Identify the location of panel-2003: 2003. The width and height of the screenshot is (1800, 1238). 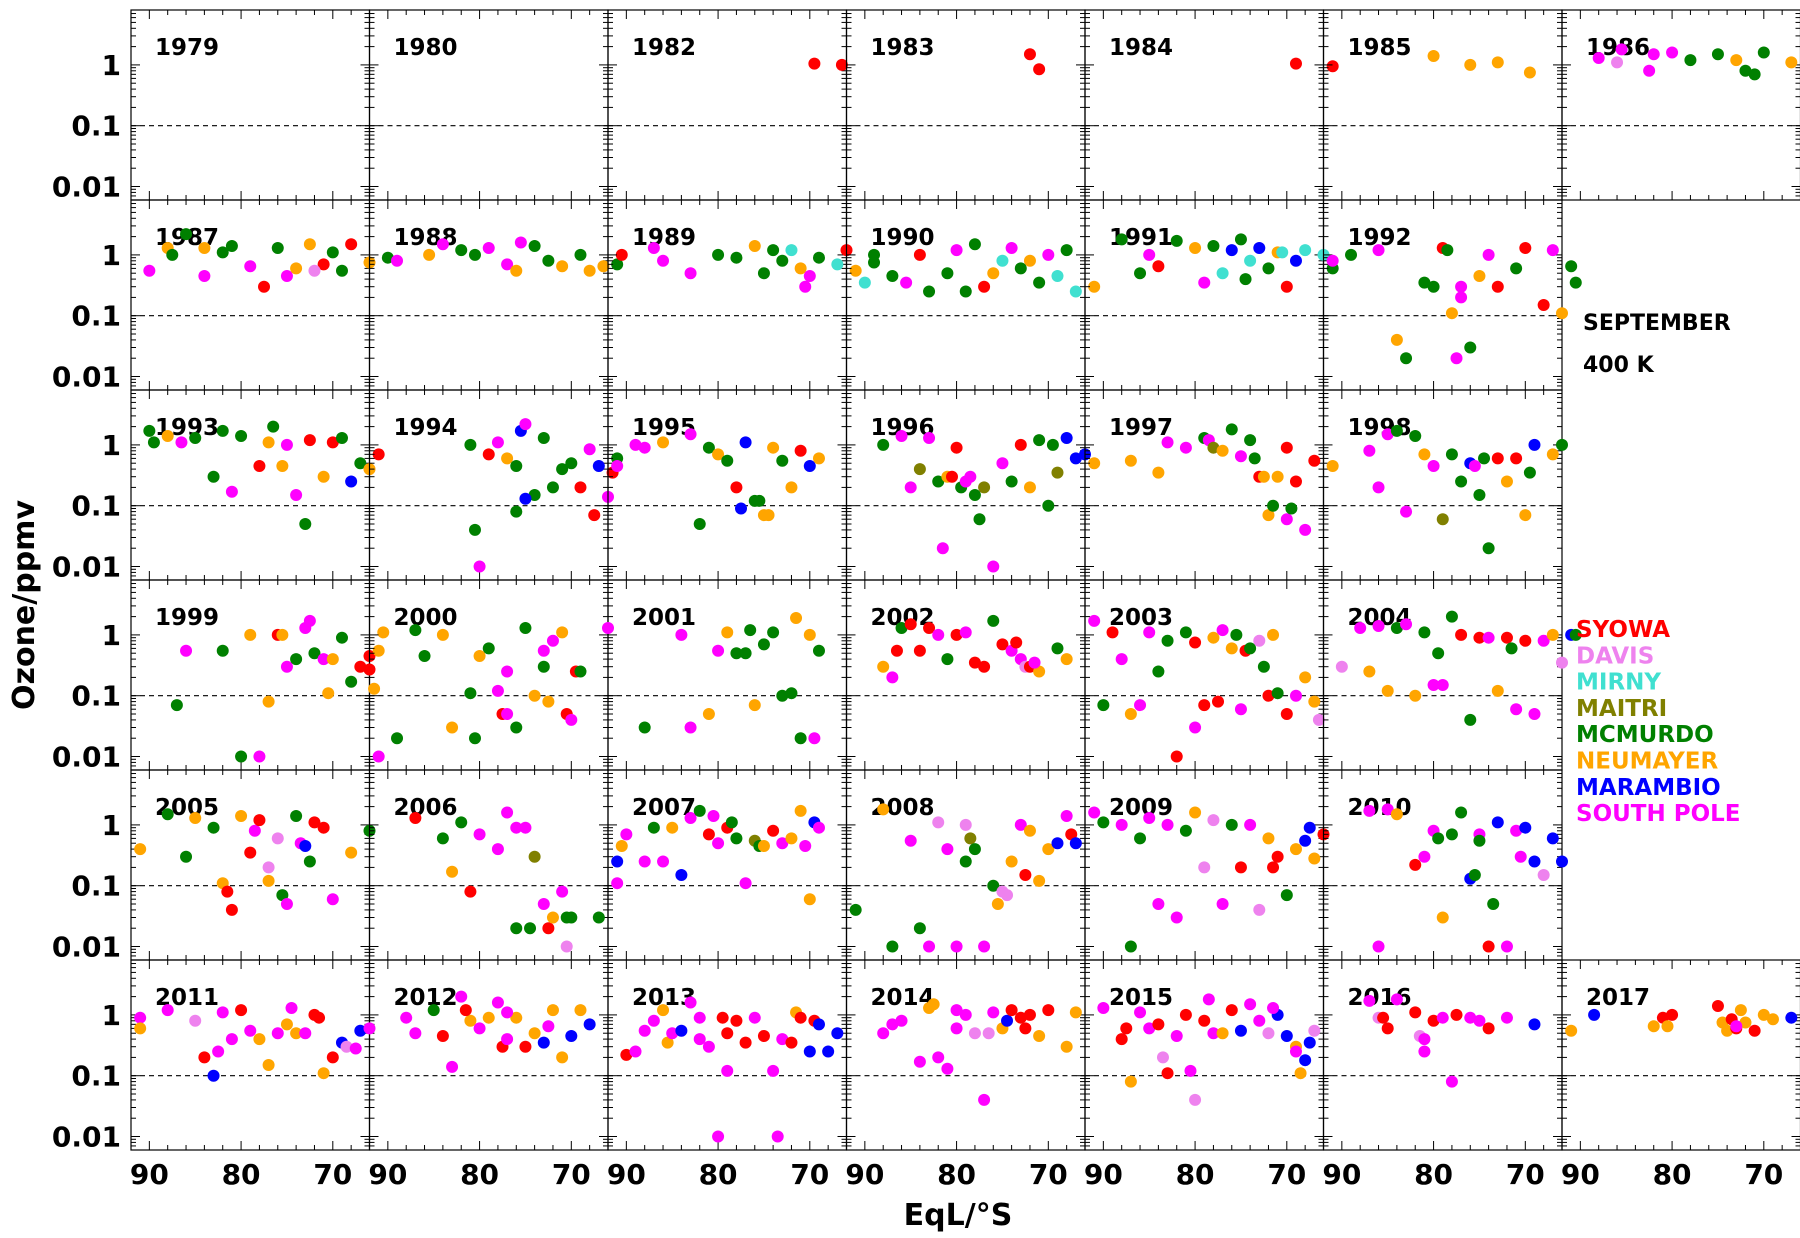
(1204, 675).